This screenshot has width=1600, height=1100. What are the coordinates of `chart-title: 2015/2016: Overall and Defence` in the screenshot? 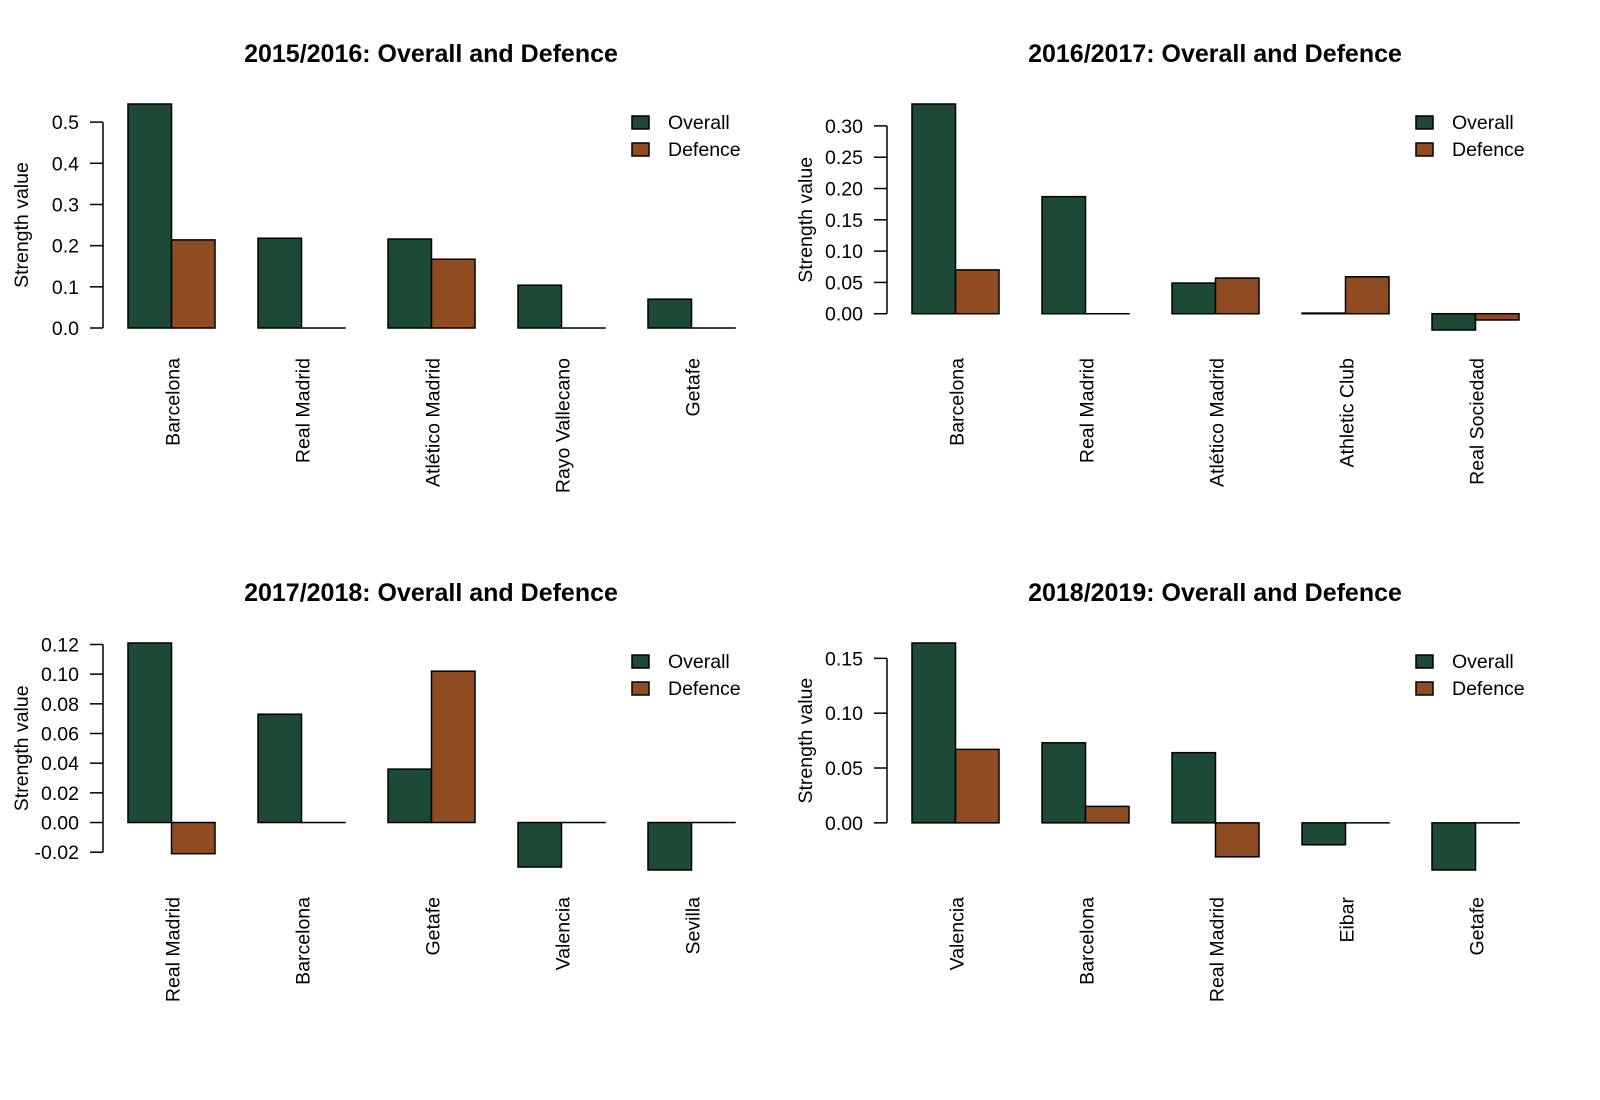 It's located at (431, 54).